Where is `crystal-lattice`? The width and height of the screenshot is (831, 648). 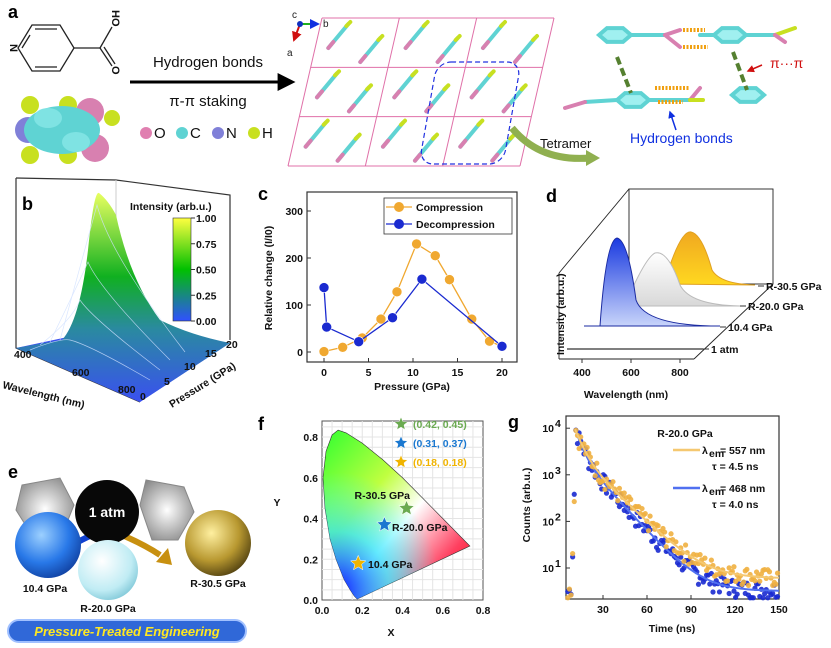
crystal-lattice is located at coordinates (421, 92).